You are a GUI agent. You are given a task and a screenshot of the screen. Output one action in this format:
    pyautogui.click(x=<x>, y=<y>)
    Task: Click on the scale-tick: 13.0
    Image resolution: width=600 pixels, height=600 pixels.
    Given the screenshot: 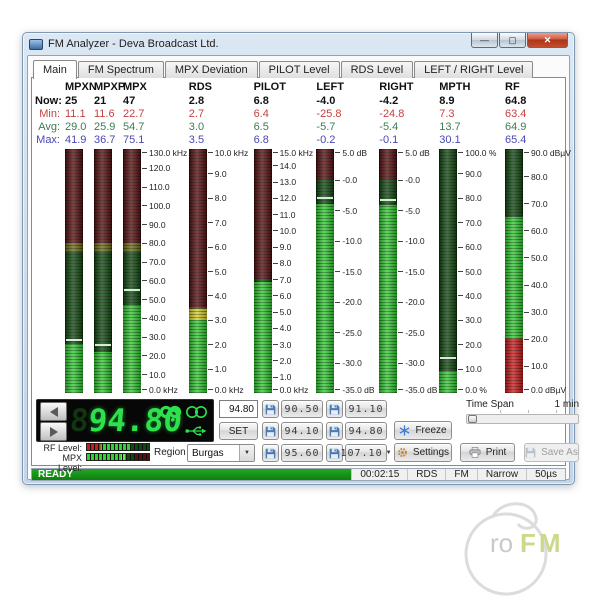 What is the action you would take?
    pyautogui.click(x=284, y=182)
    